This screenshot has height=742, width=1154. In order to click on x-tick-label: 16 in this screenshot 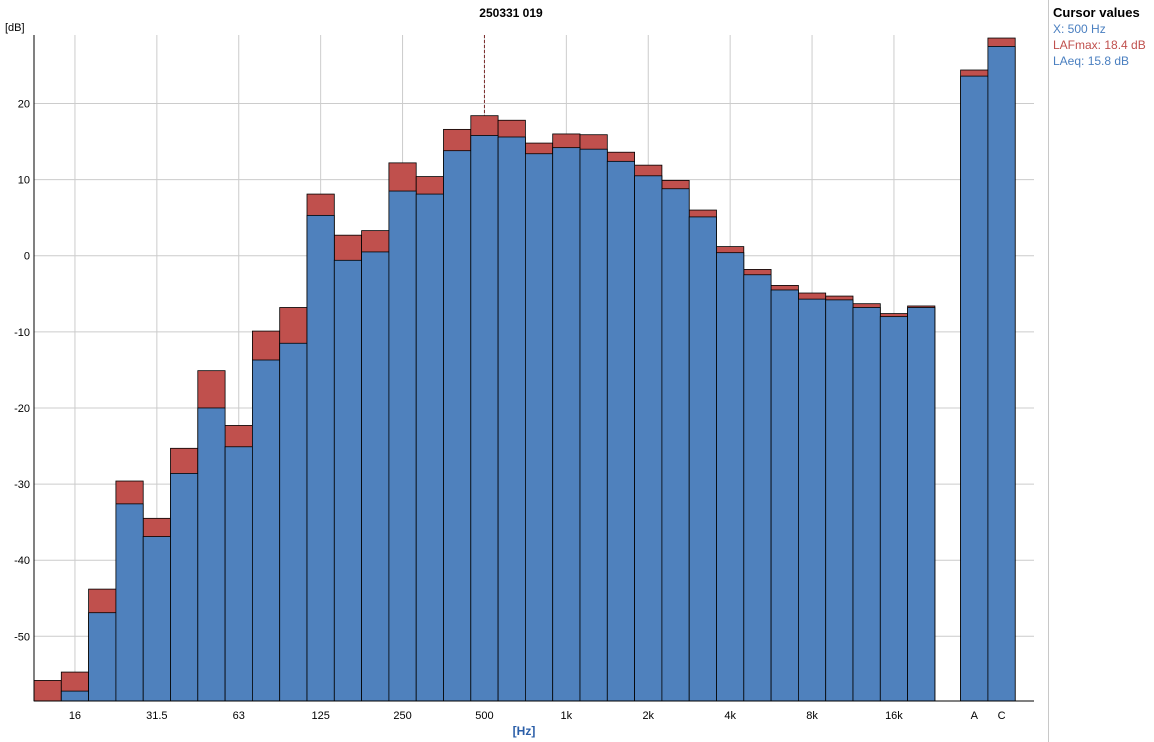, I will do `click(75, 716)`.